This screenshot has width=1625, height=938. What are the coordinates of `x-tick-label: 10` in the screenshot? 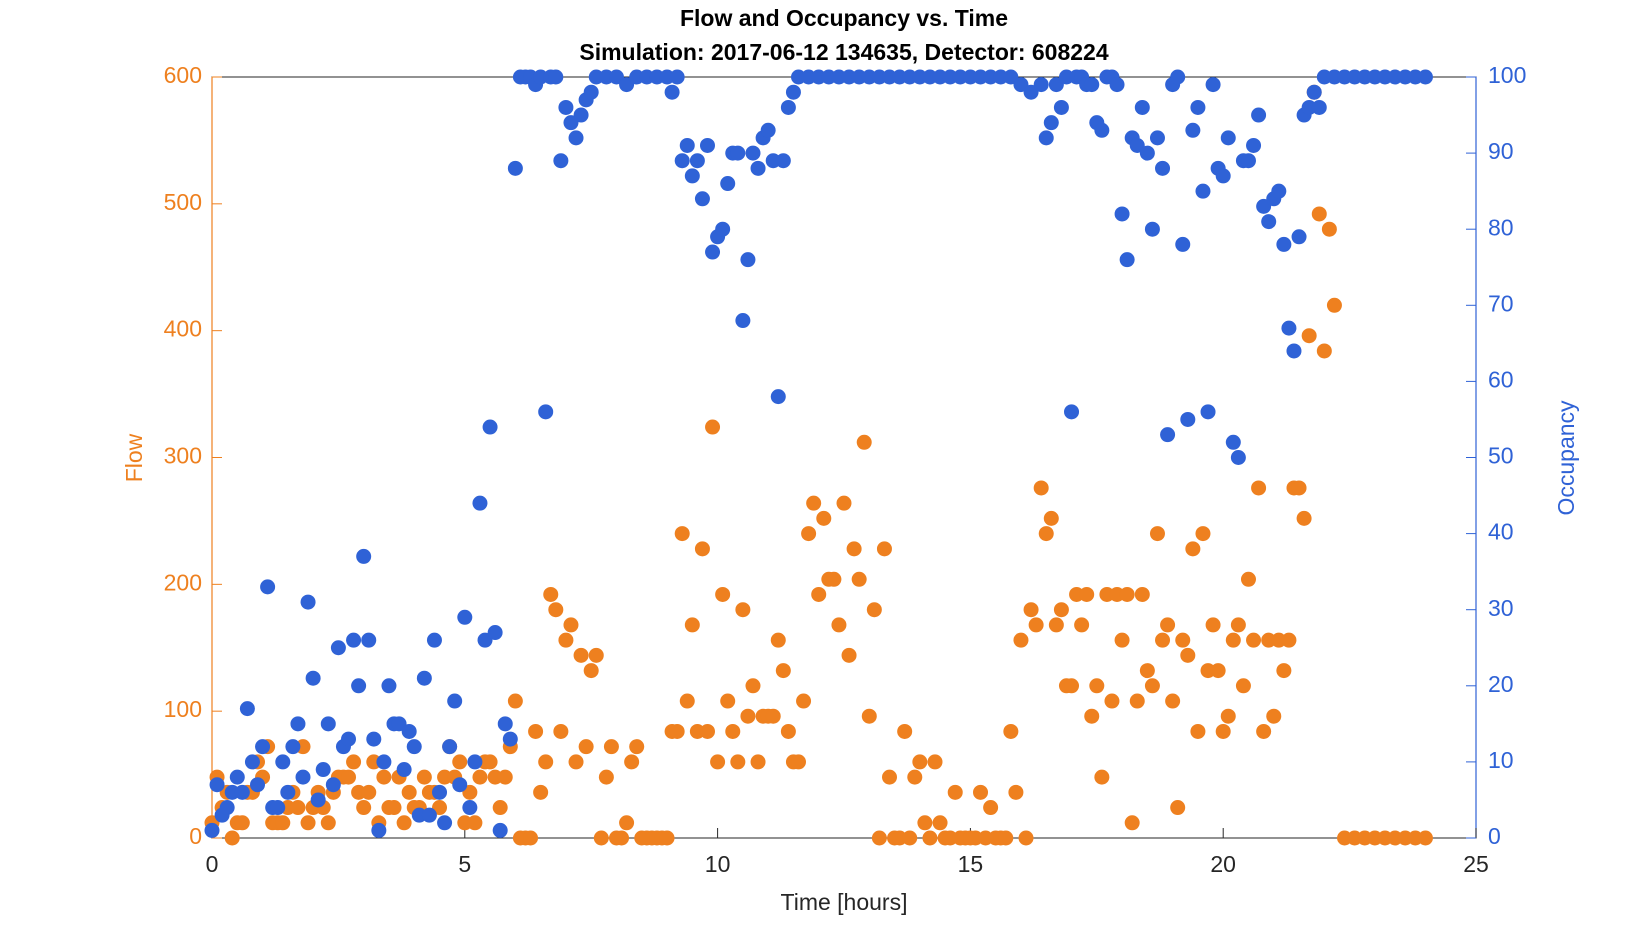 It's located at (718, 864).